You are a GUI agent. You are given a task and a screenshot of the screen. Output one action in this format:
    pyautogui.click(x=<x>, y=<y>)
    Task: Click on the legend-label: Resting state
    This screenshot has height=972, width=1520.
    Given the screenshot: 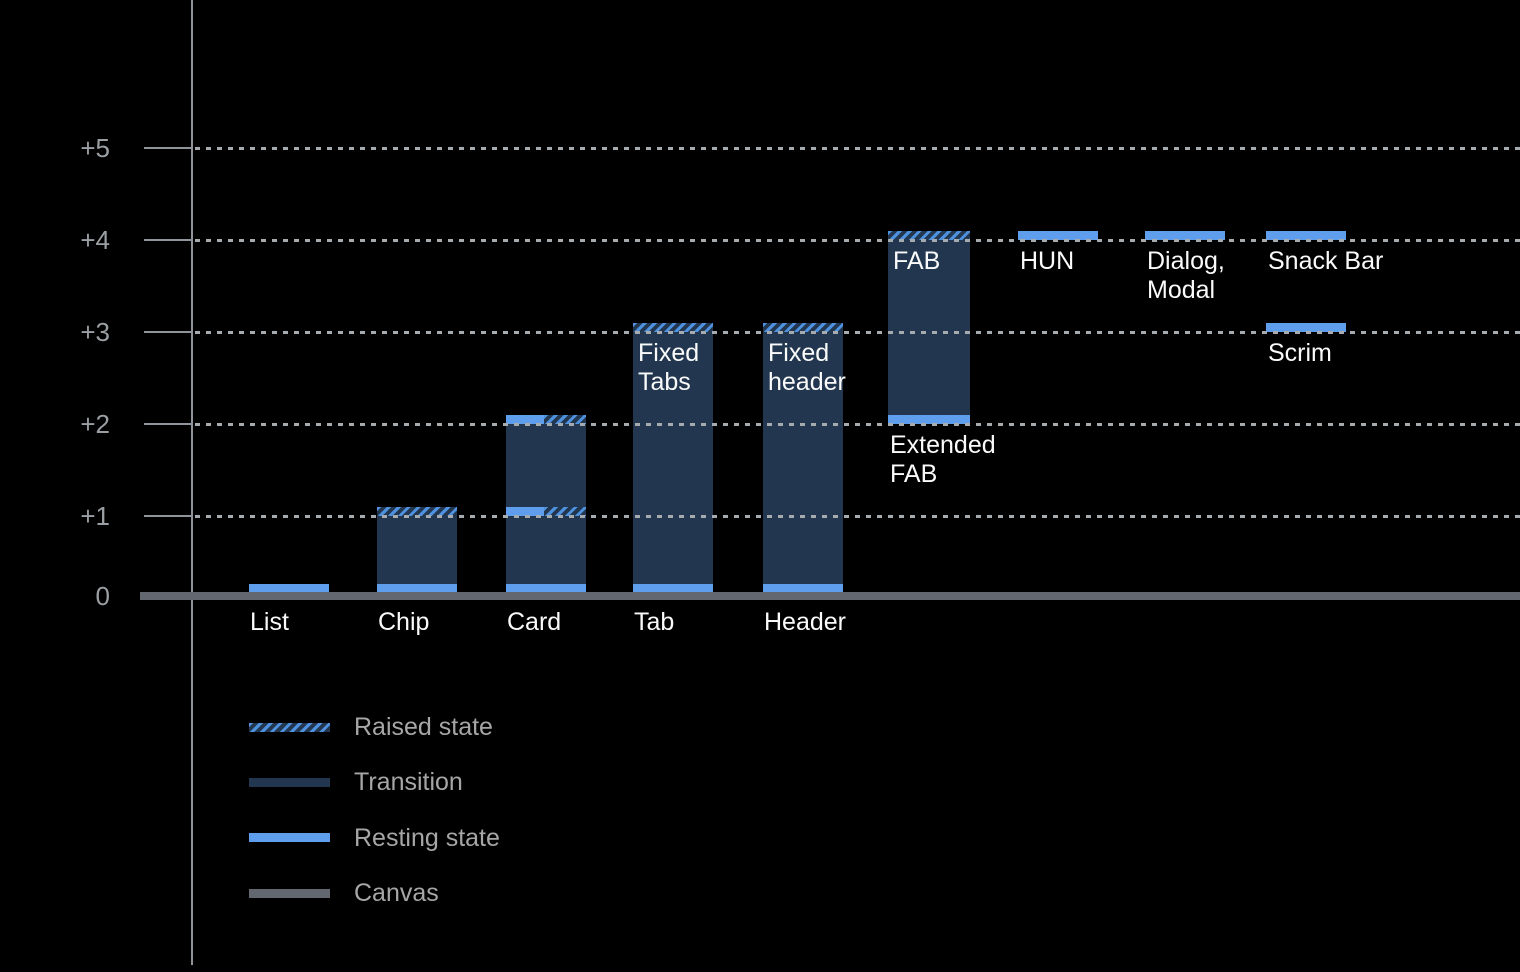 What is the action you would take?
    pyautogui.click(x=427, y=837)
    